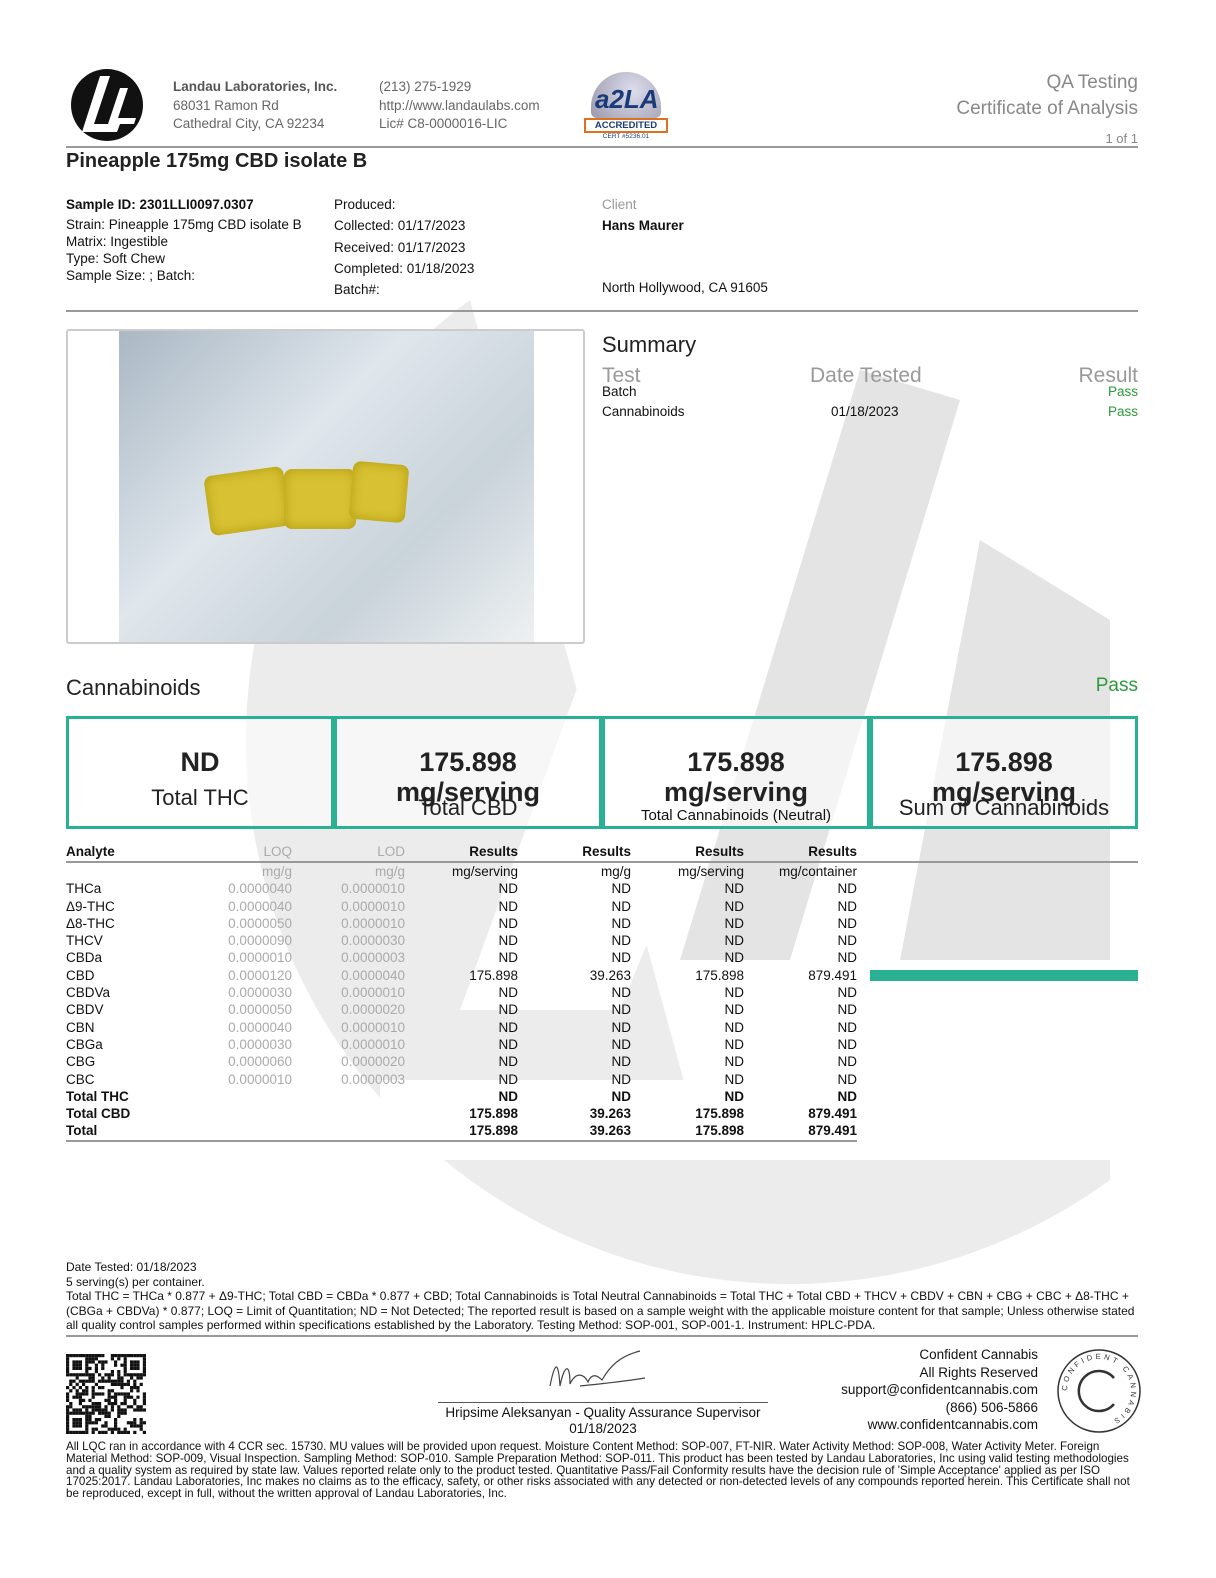 The height and width of the screenshot is (1578, 1216). I want to click on signature-date: 01/18/2023, so click(603, 1428).